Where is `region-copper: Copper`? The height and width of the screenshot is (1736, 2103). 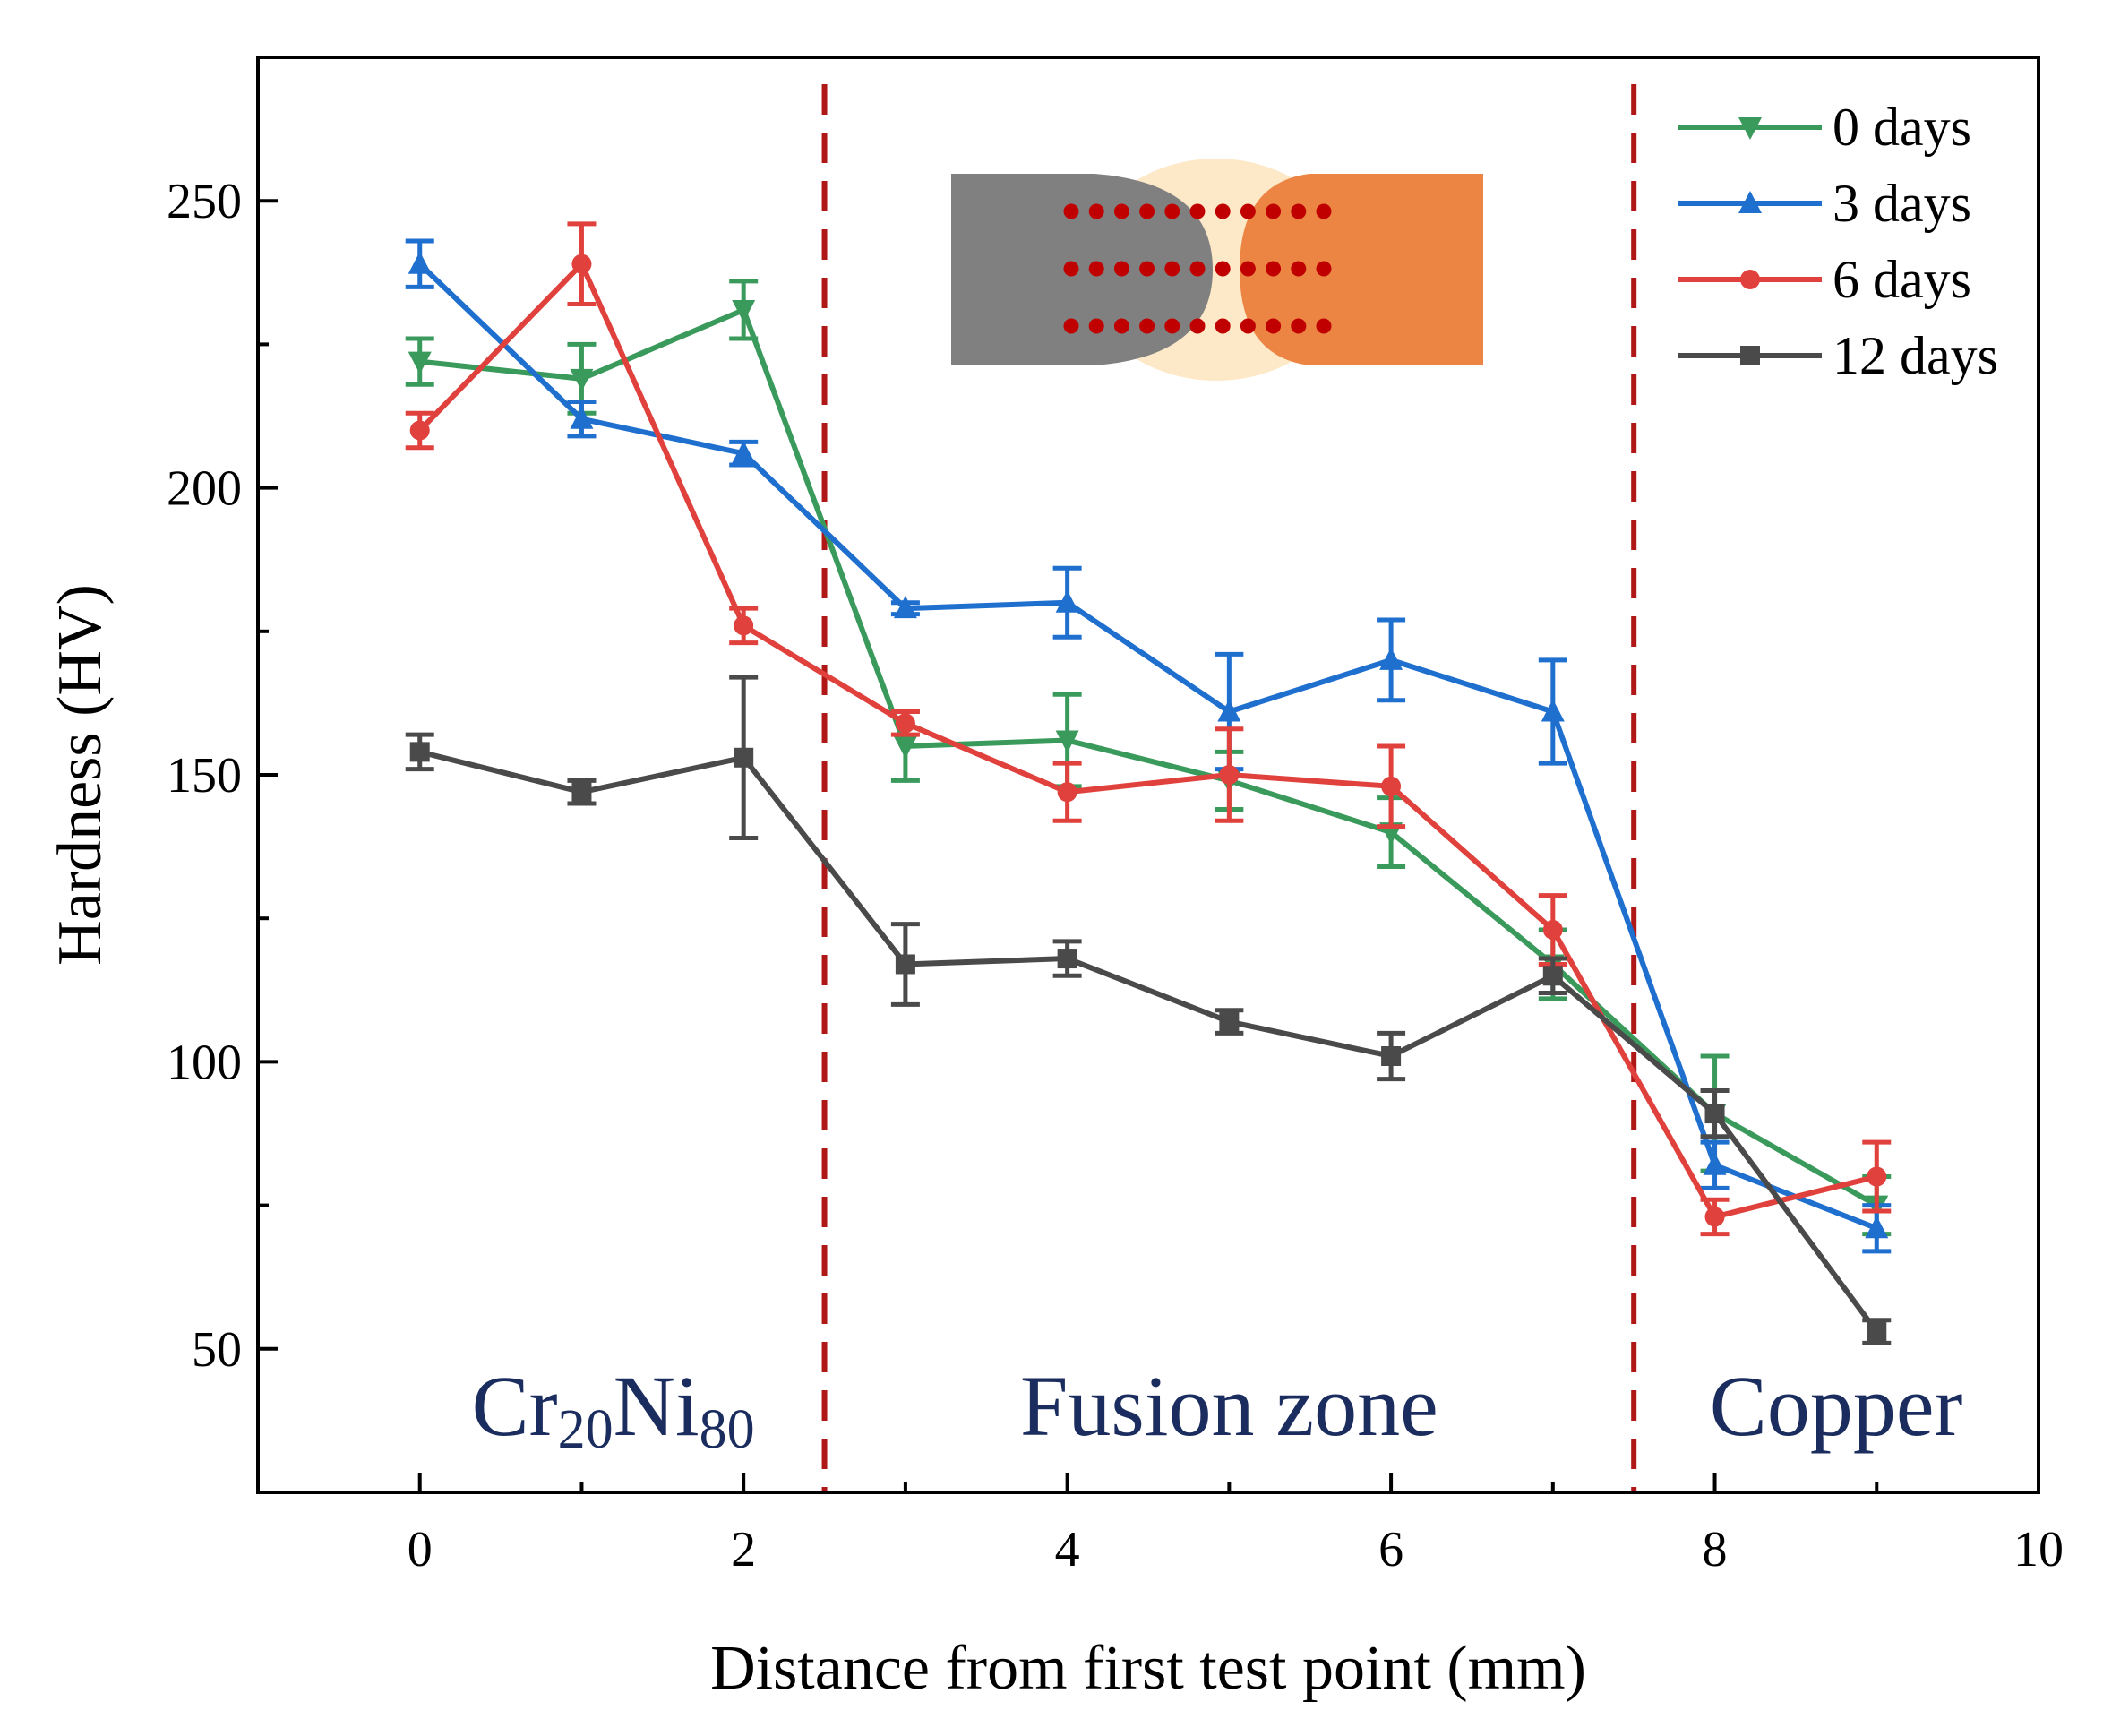
region-copper: Copper is located at coordinates (1836, 1406).